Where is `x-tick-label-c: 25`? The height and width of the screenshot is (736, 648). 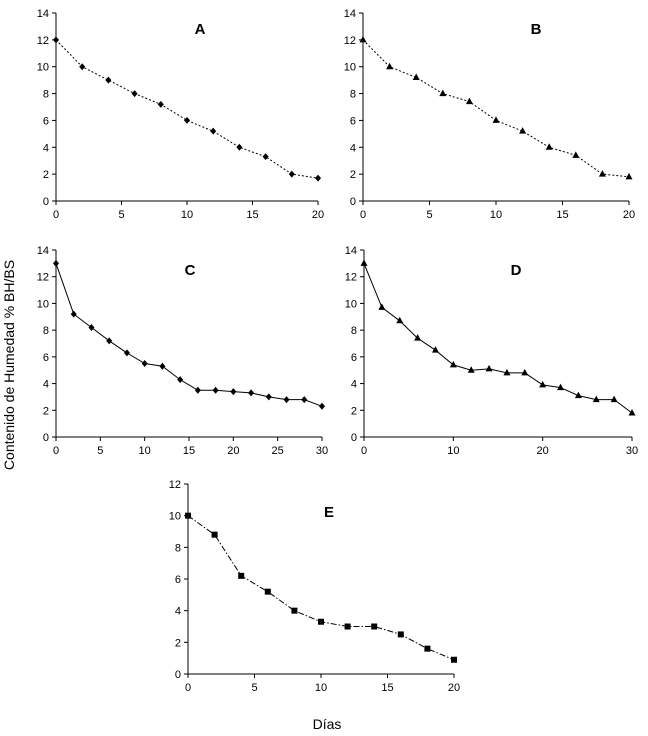 x-tick-label-c: 25 is located at coordinates (278, 451).